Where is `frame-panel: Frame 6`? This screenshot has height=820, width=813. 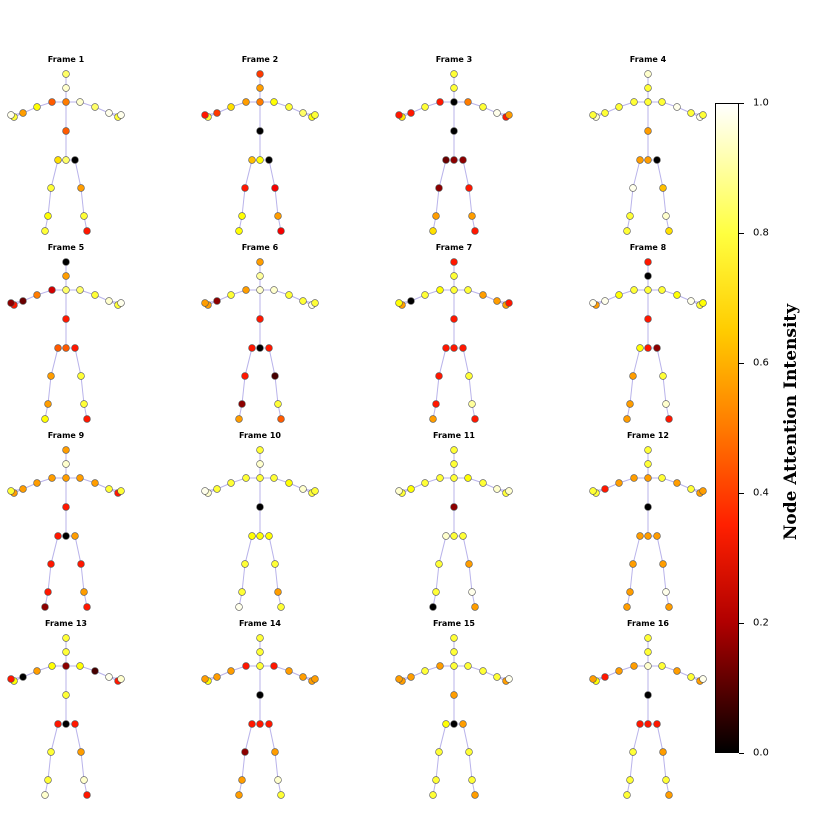 frame-panel: Frame 6 is located at coordinates (289, 305).